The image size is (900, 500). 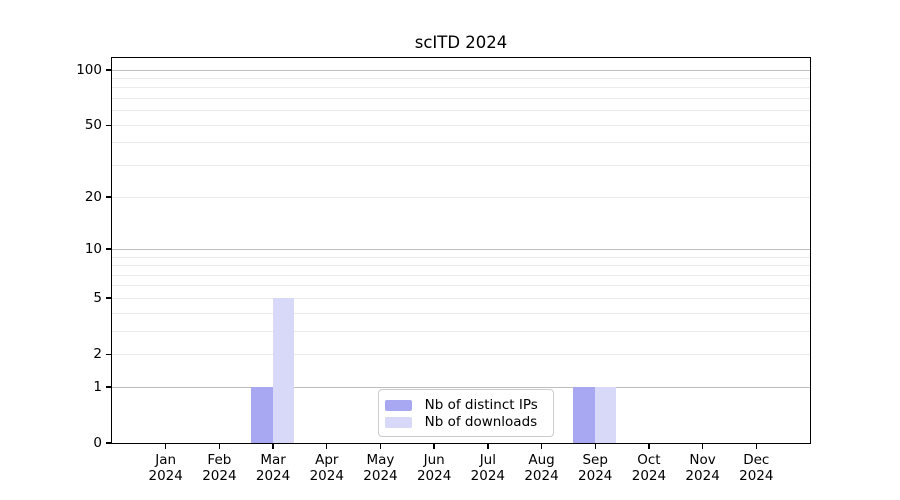 I want to click on x-tick-label: Oct 2024, so click(x=649, y=468).